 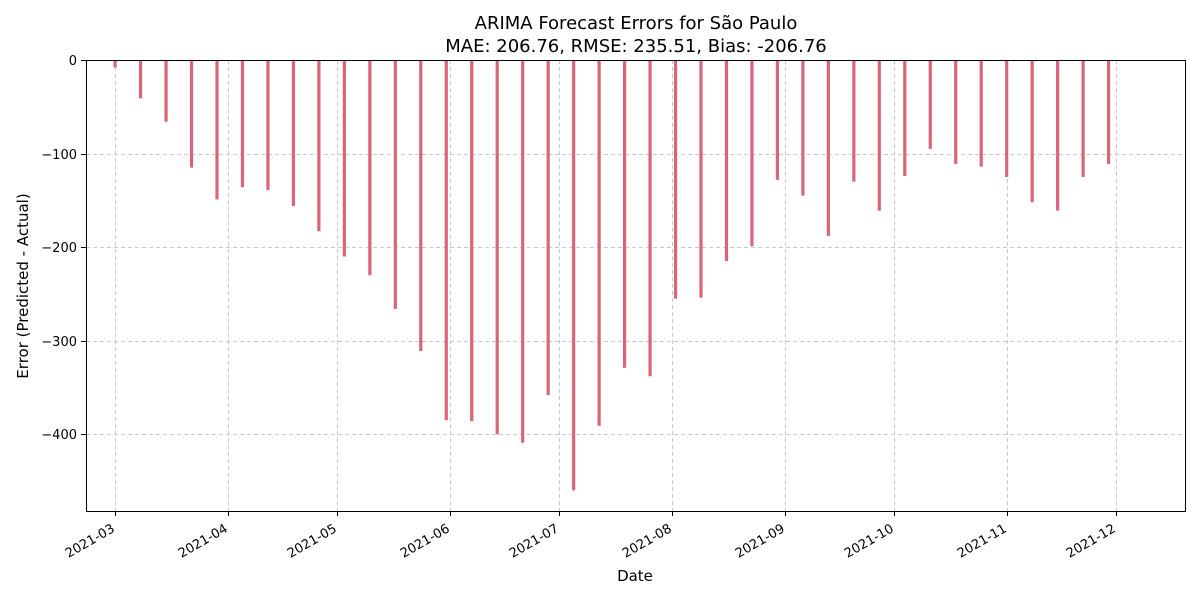 I want to click on chart-title-line1: ARIMA Forecast Errors for São Paulo, so click(x=636, y=23).